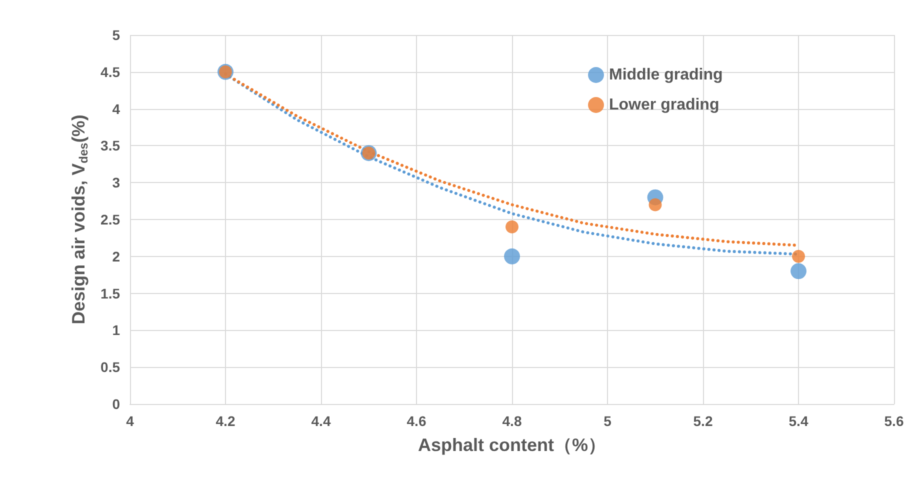  Describe the element at coordinates (110, 220) in the screenshot. I see `y-tick-label: 2.5` at that location.